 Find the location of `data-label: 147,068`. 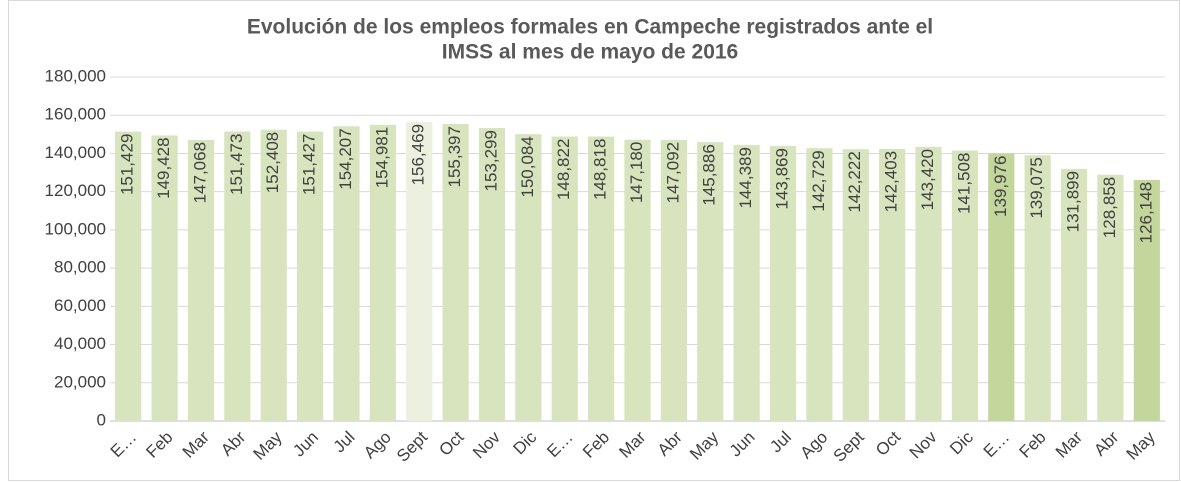

data-label: 147,068 is located at coordinates (199, 172).